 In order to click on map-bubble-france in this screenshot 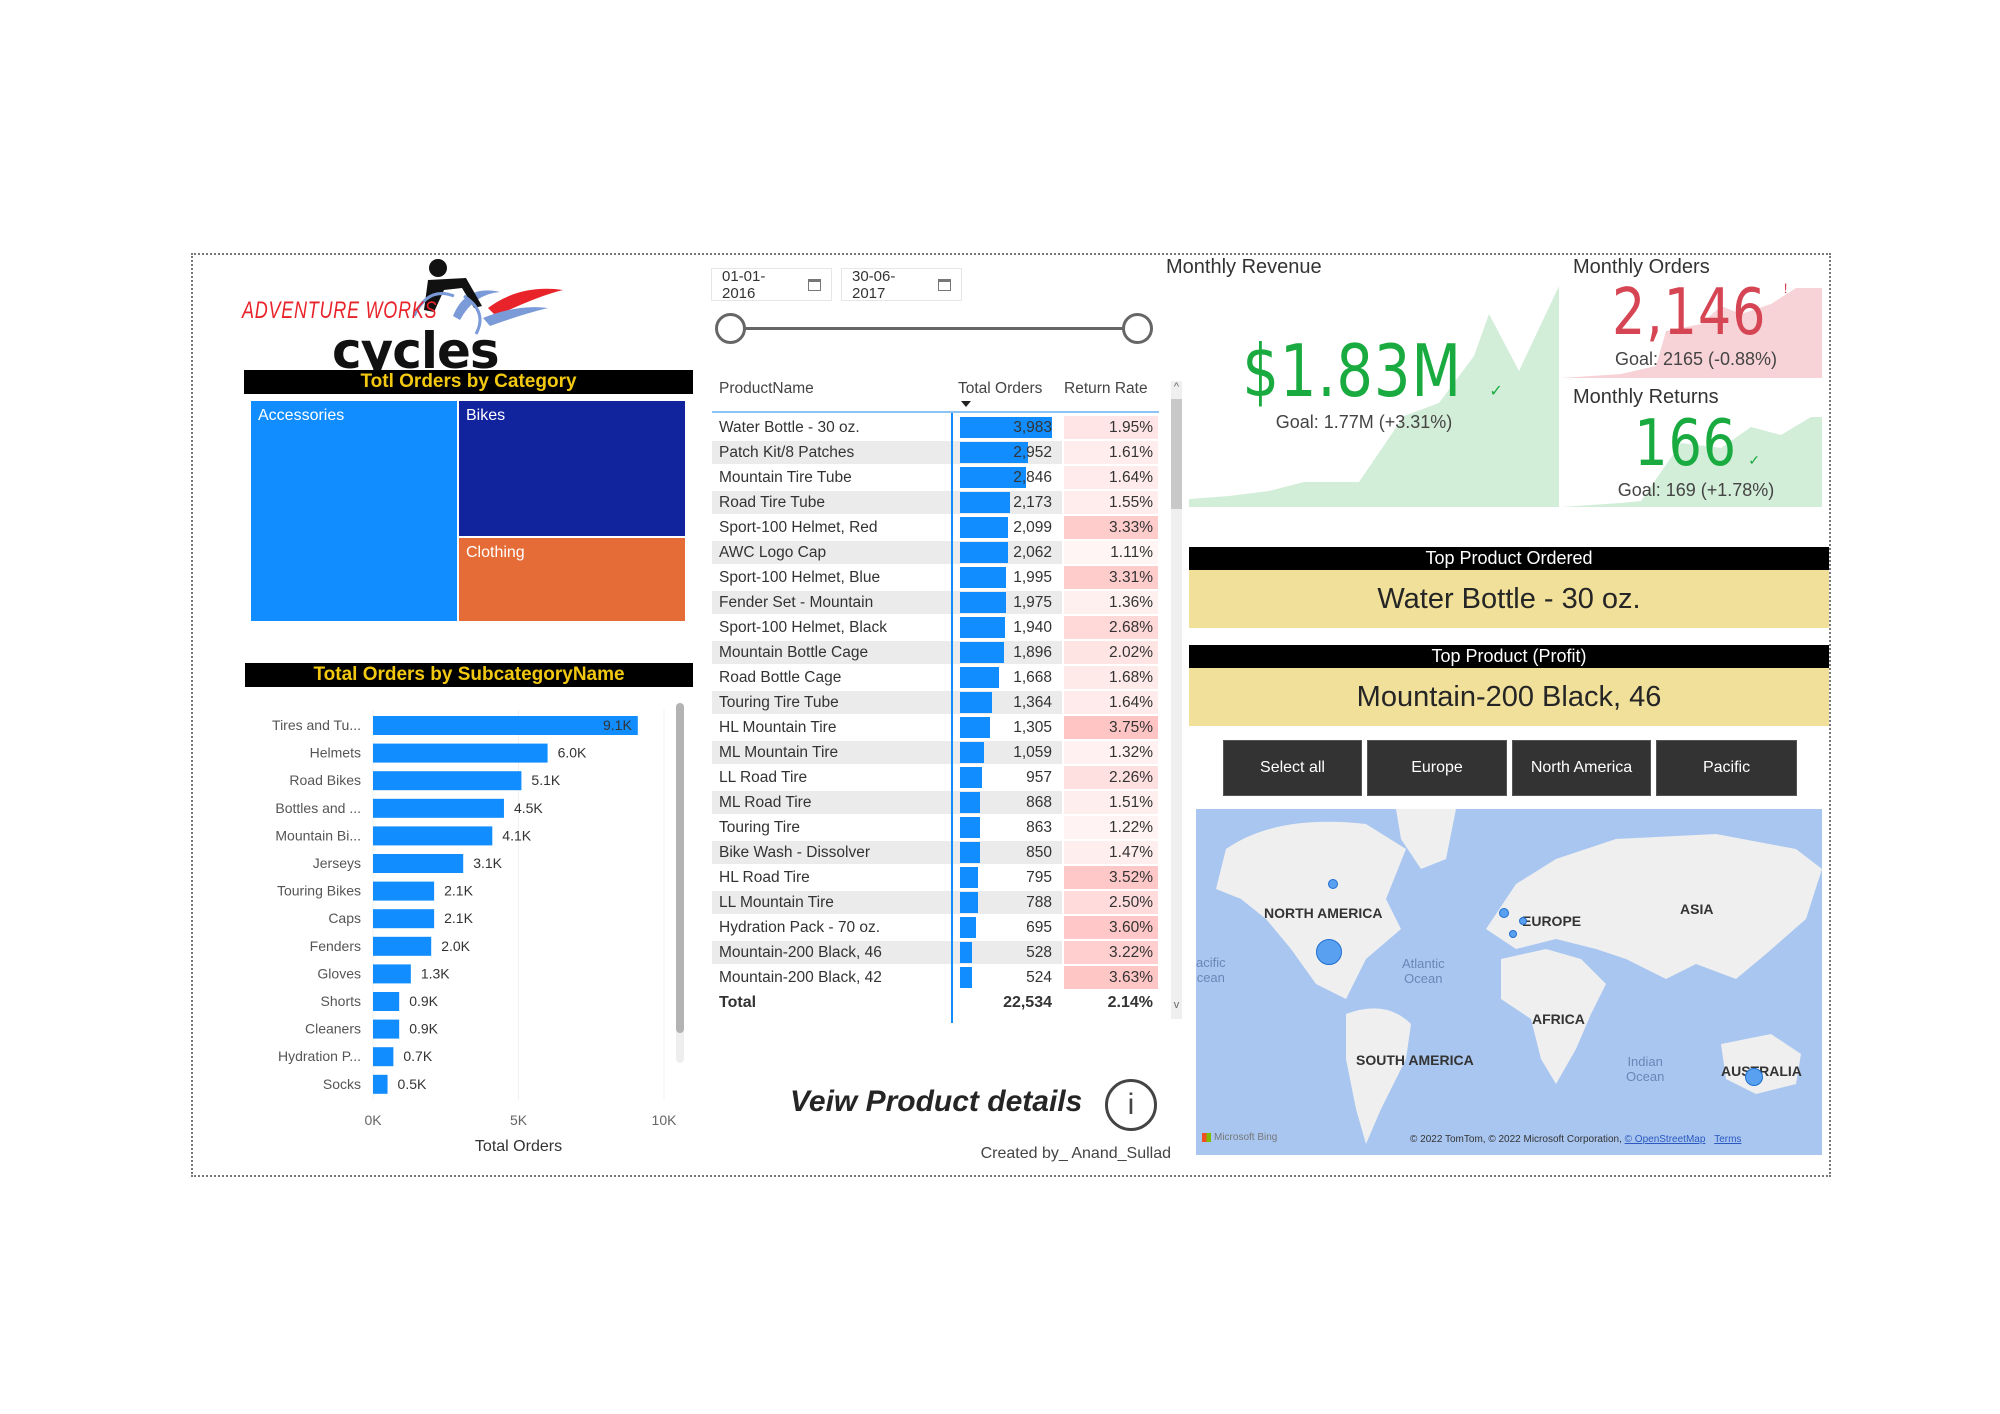, I will do `click(1513, 934)`.